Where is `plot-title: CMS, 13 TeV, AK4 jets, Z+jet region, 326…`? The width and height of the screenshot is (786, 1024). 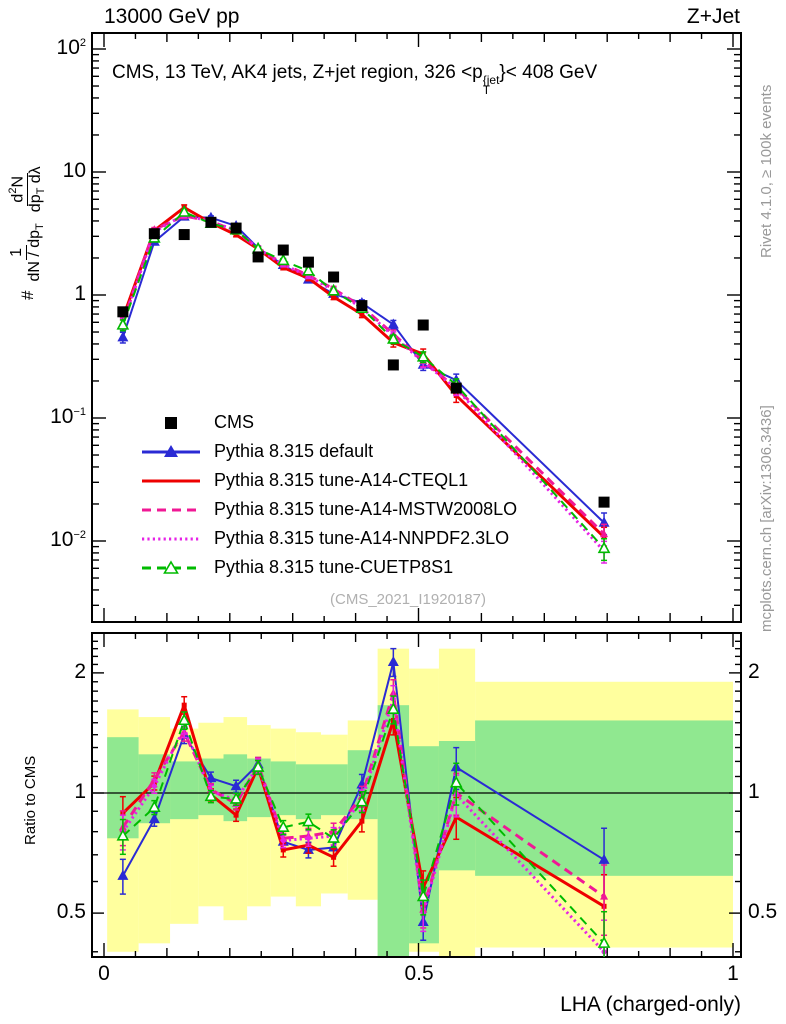 plot-title: CMS, 13 TeV, AK4 jets, Z+jet region, 326… is located at coordinates (354, 78).